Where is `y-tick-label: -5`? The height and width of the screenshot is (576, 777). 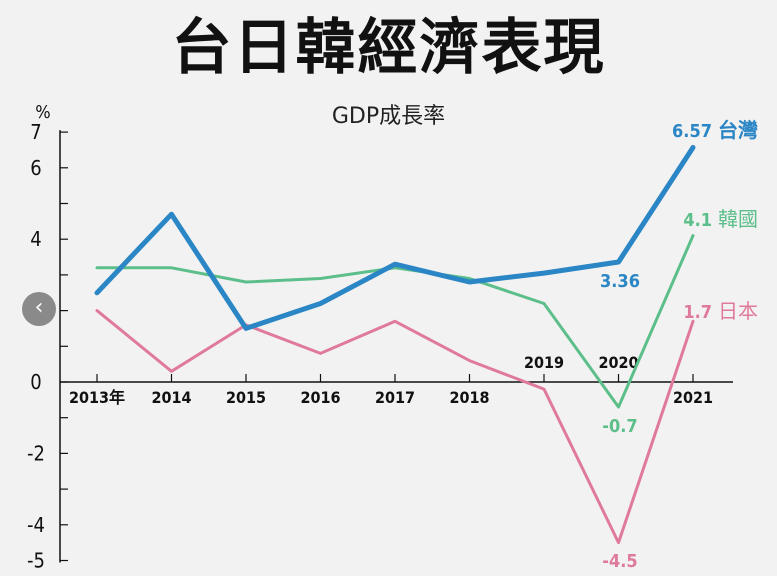 y-tick-label: -5 is located at coordinates (36, 561).